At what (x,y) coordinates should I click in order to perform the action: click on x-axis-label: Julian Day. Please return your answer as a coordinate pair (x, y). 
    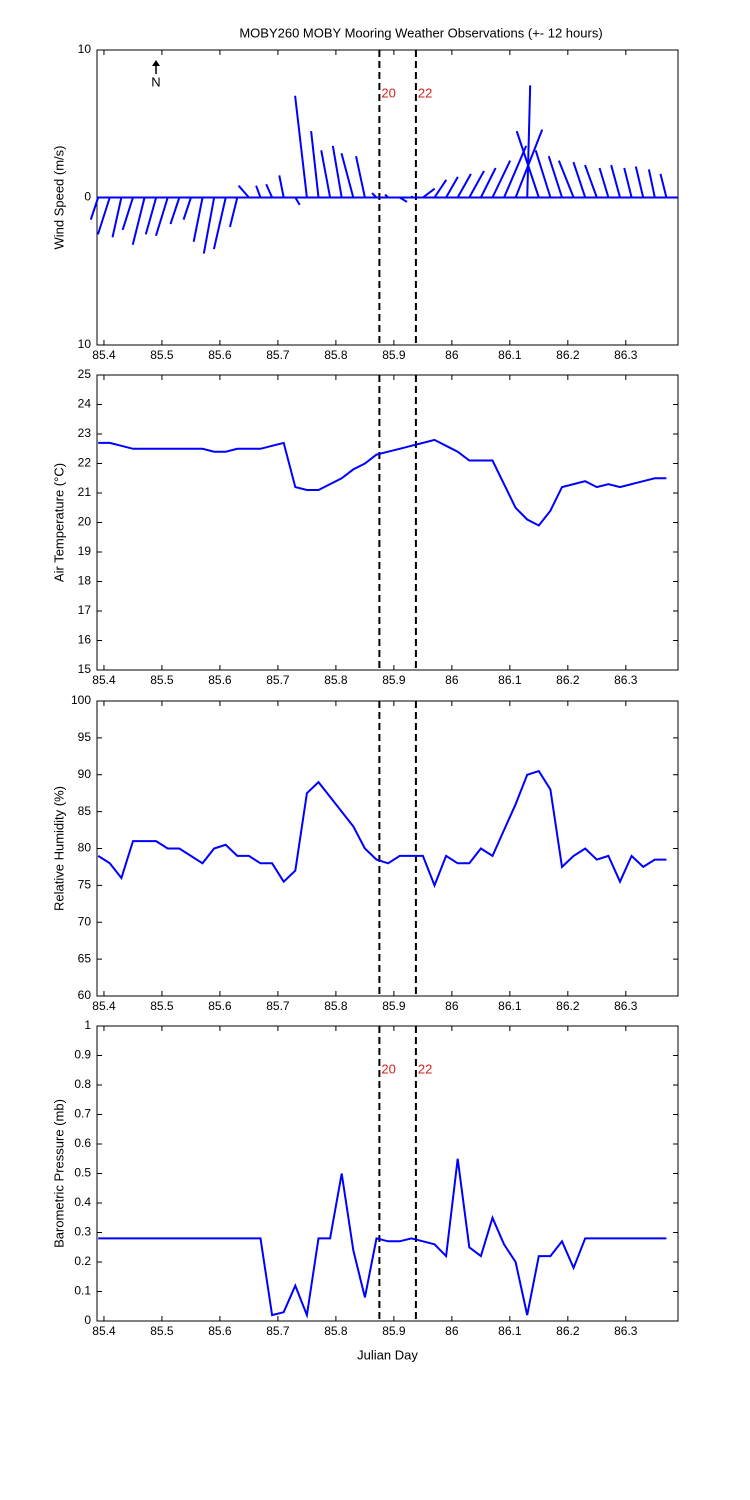
    Looking at the image, I should click on (387, 1354).